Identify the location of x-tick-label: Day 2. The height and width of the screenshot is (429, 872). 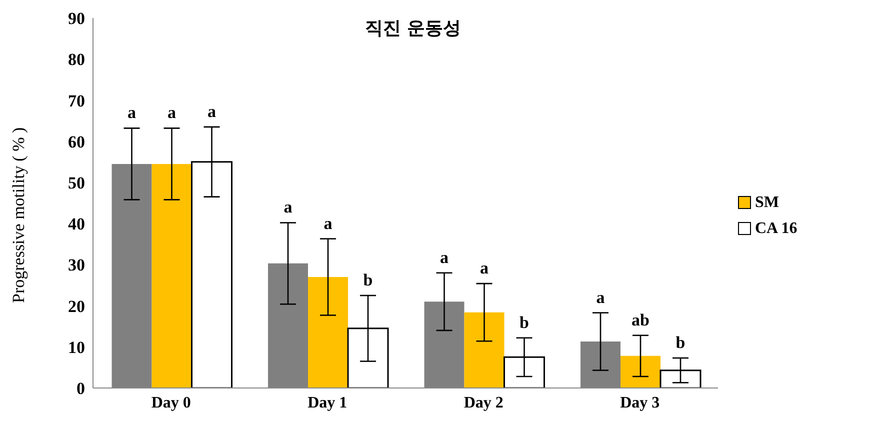
(484, 403).